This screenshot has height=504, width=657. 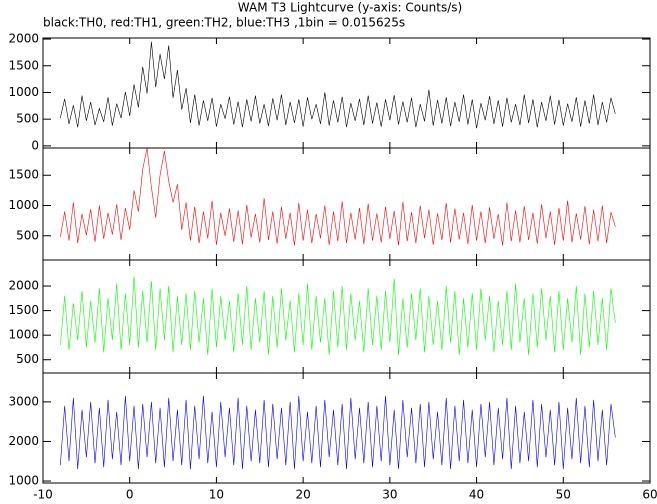 I want to click on x-tick-label: 60, so click(x=649, y=495).